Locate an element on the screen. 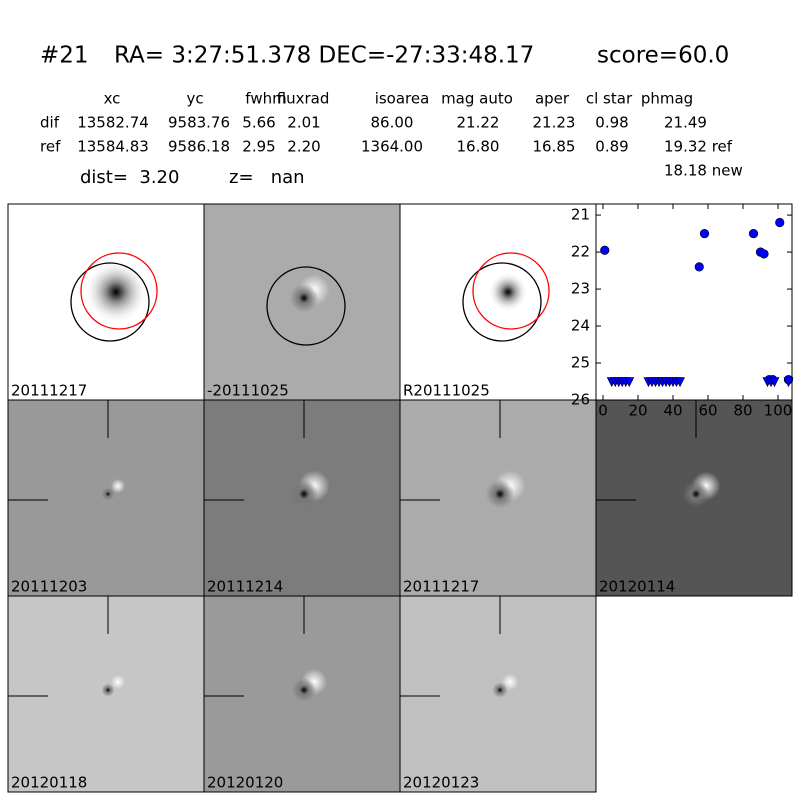 This screenshot has height=800, width=800. table-cell: 2.95 is located at coordinates (258, 147).